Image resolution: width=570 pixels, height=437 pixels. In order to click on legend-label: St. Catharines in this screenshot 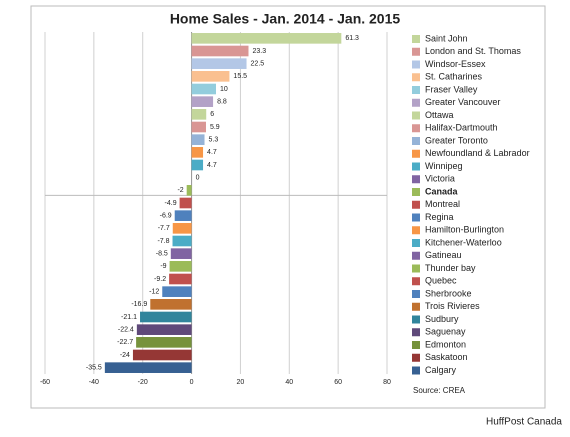, I will do `click(454, 77)`.